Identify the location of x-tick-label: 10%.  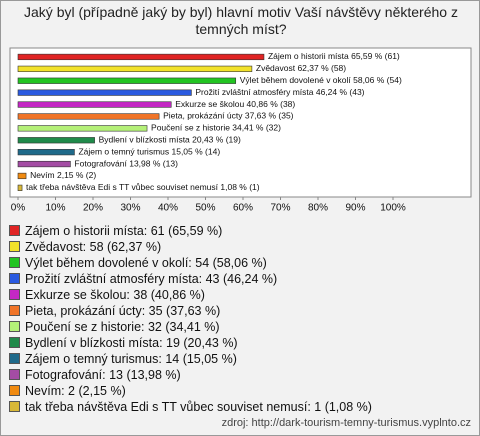
(55, 208).